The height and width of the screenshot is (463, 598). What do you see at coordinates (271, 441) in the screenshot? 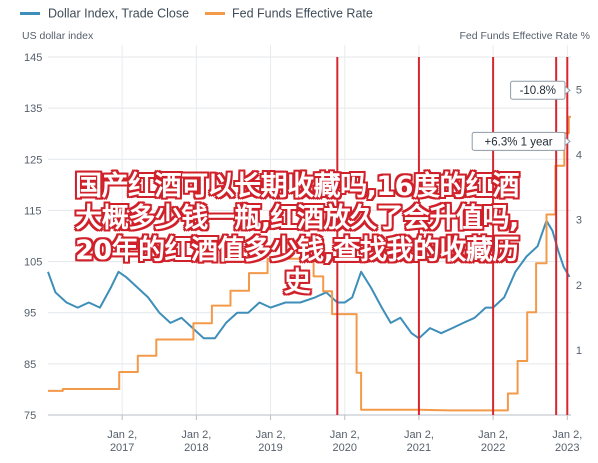
I see `x-tick-label: Jan 2, 2019` at bounding box center [271, 441].